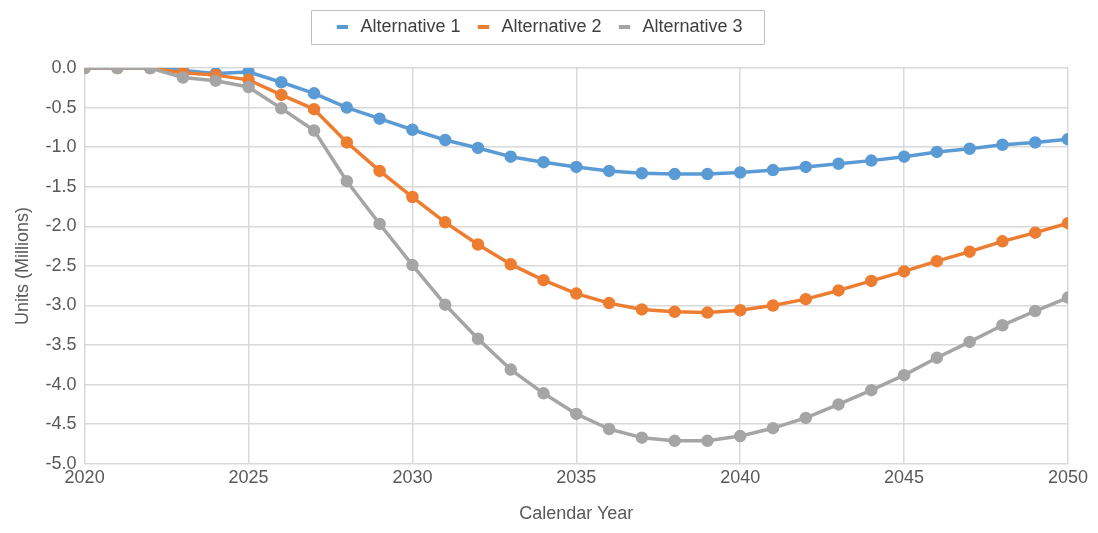 Image resolution: width=1098 pixels, height=533 pixels. I want to click on y-tick-label: -2.0, so click(61, 225).